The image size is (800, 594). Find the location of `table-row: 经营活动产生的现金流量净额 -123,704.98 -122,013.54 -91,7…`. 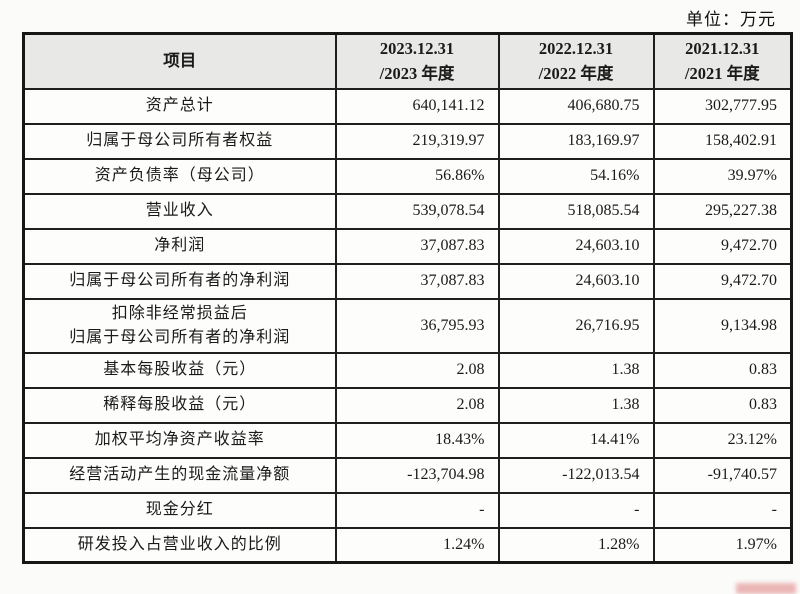

table-row: 经营活动产生的现金流量净额 -123,704.98 -122,013.54 -91,7… is located at coordinates (407, 475).